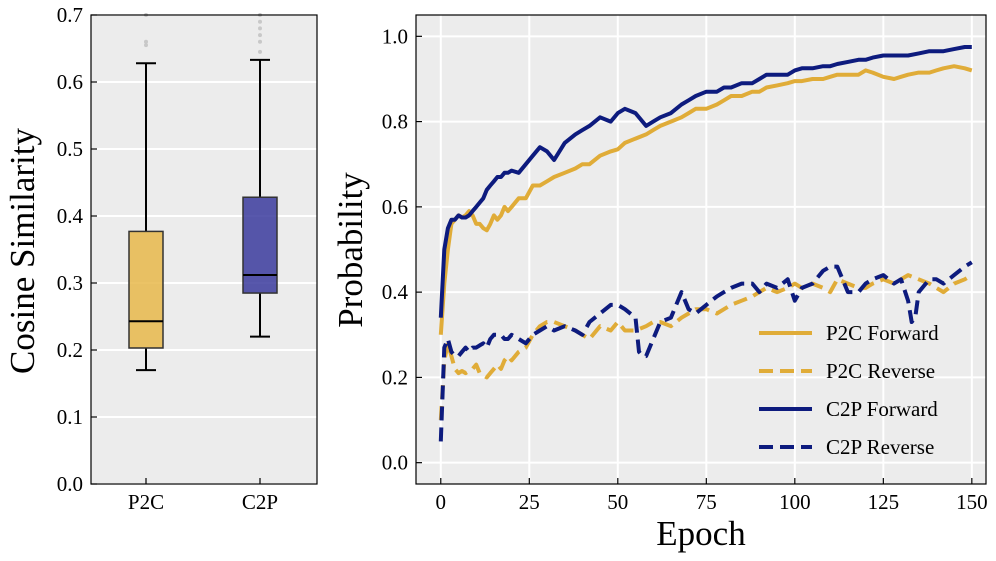  Describe the element at coordinates (350, 250) in the screenshot. I see `line-y-axis-label: Probability` at that location.